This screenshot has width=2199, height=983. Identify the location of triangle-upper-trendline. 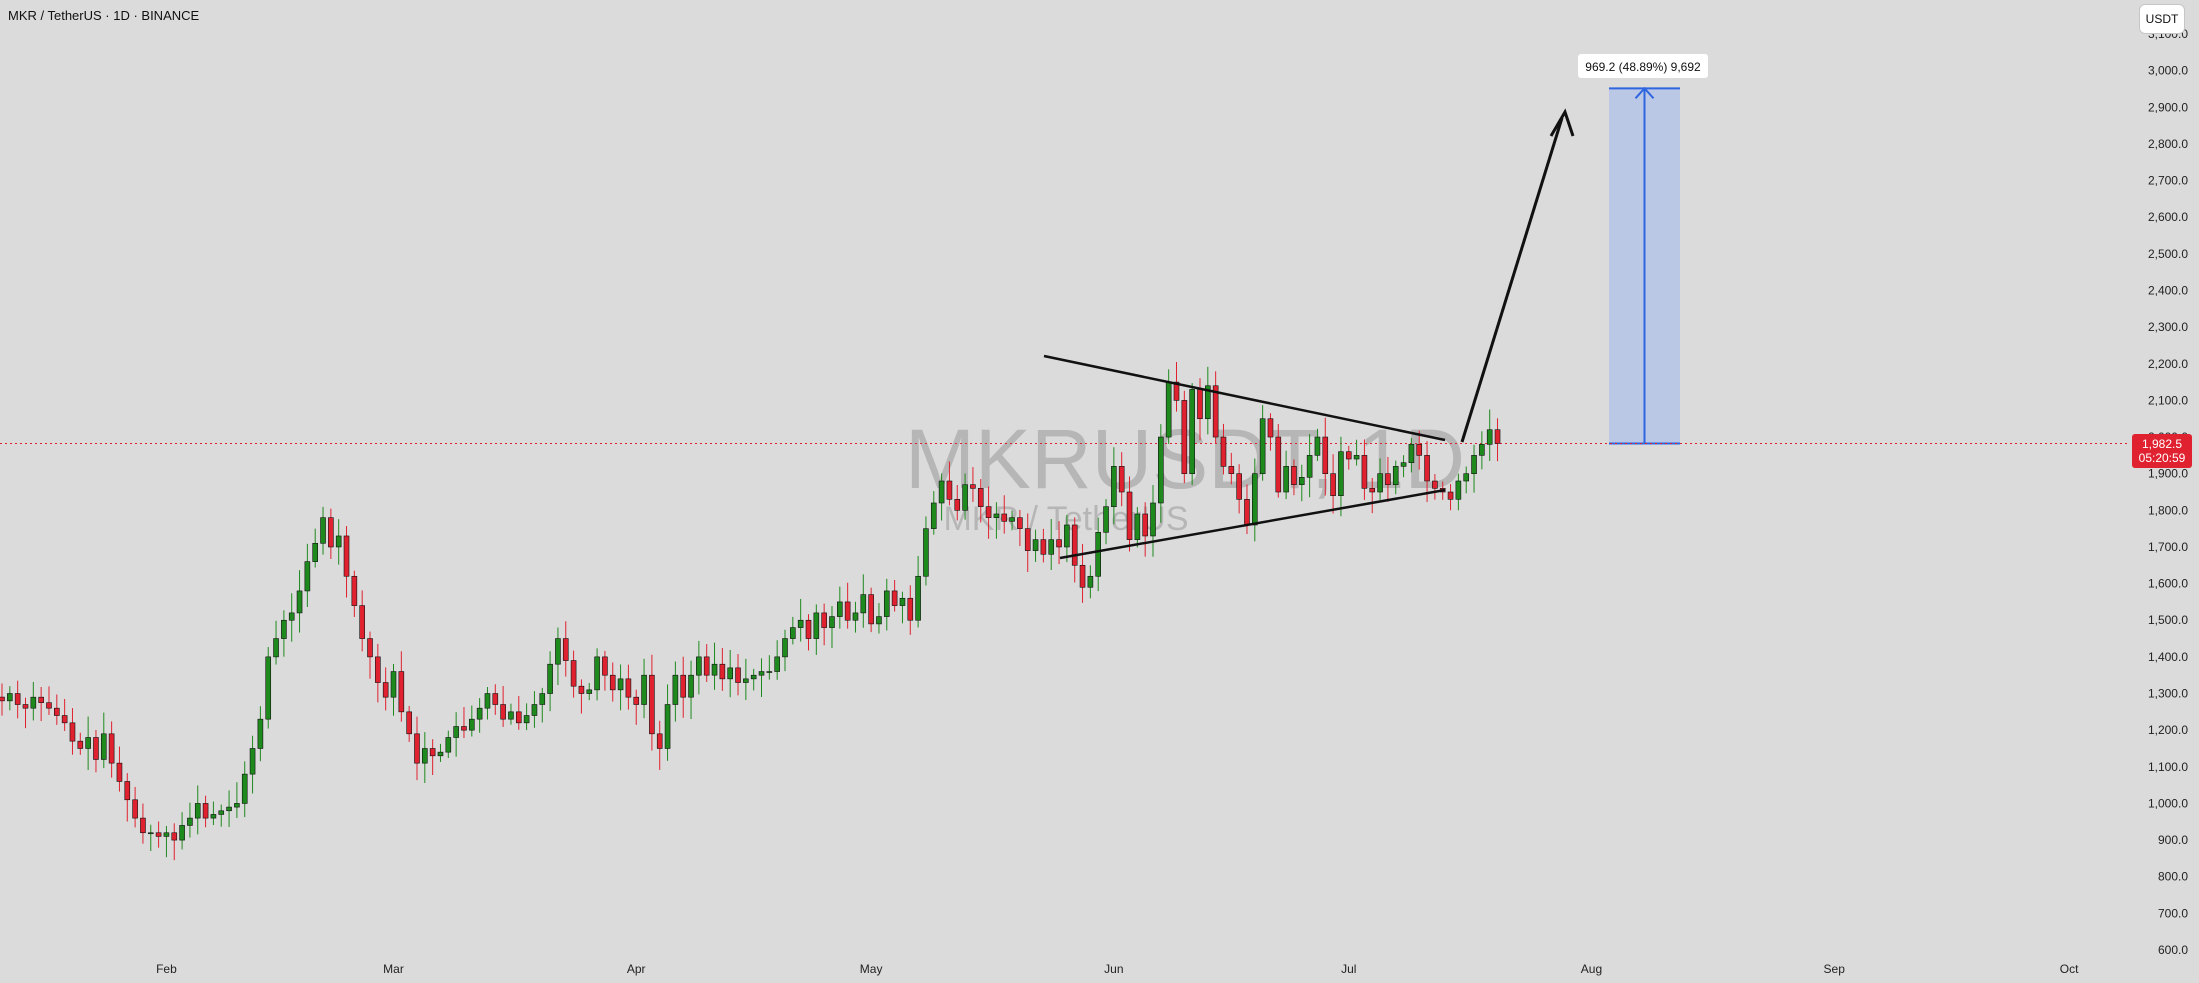
(1244, 398).